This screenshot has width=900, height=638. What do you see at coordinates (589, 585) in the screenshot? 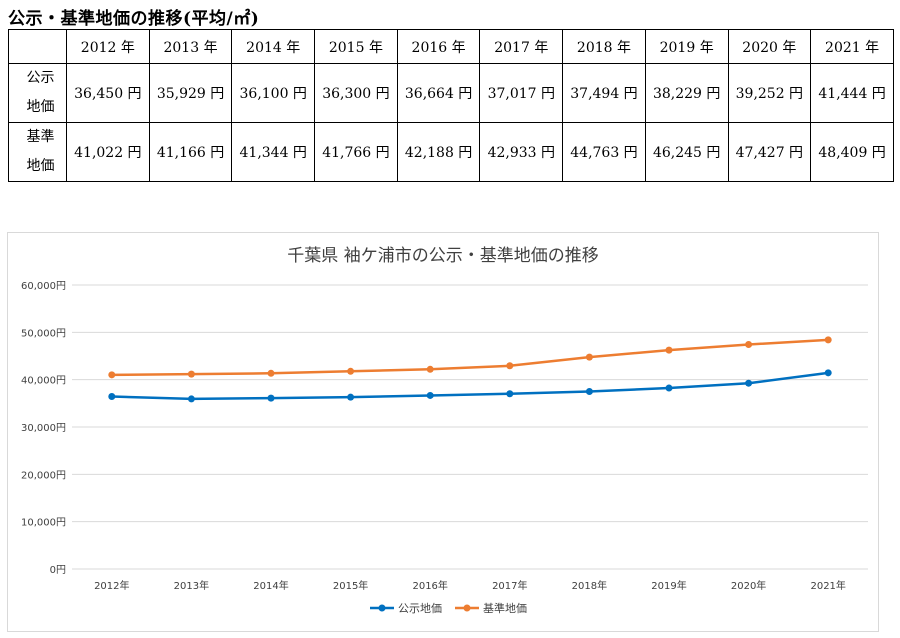
I see `x-tick-label: 2018年` at bounding box center [589, 585].